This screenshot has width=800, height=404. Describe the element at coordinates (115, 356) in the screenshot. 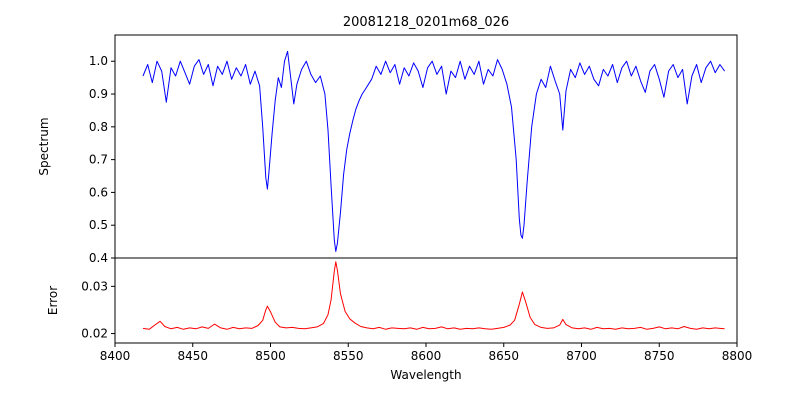

I see `x-tick-label: 8400` at that location.